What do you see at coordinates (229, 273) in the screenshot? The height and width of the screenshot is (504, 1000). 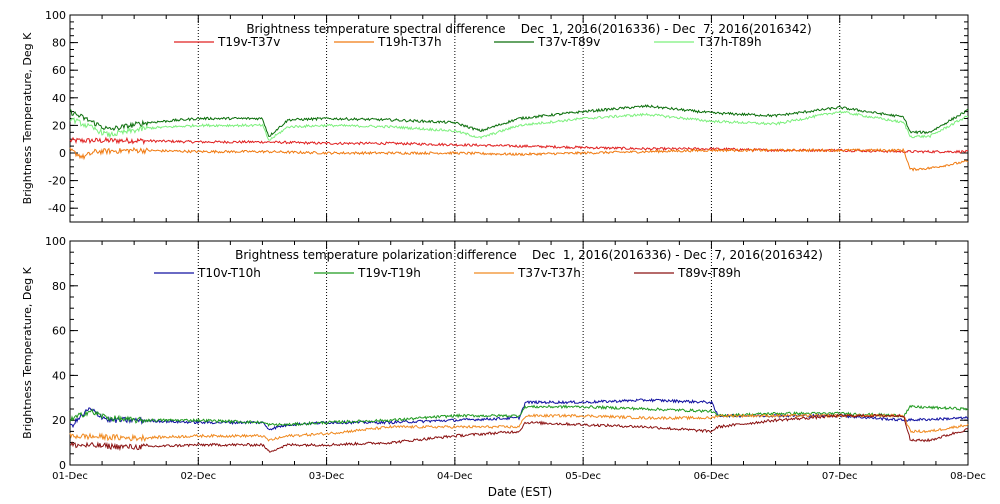 I see `legend-label: T10v-T10h` at bounding box center [229, 273].